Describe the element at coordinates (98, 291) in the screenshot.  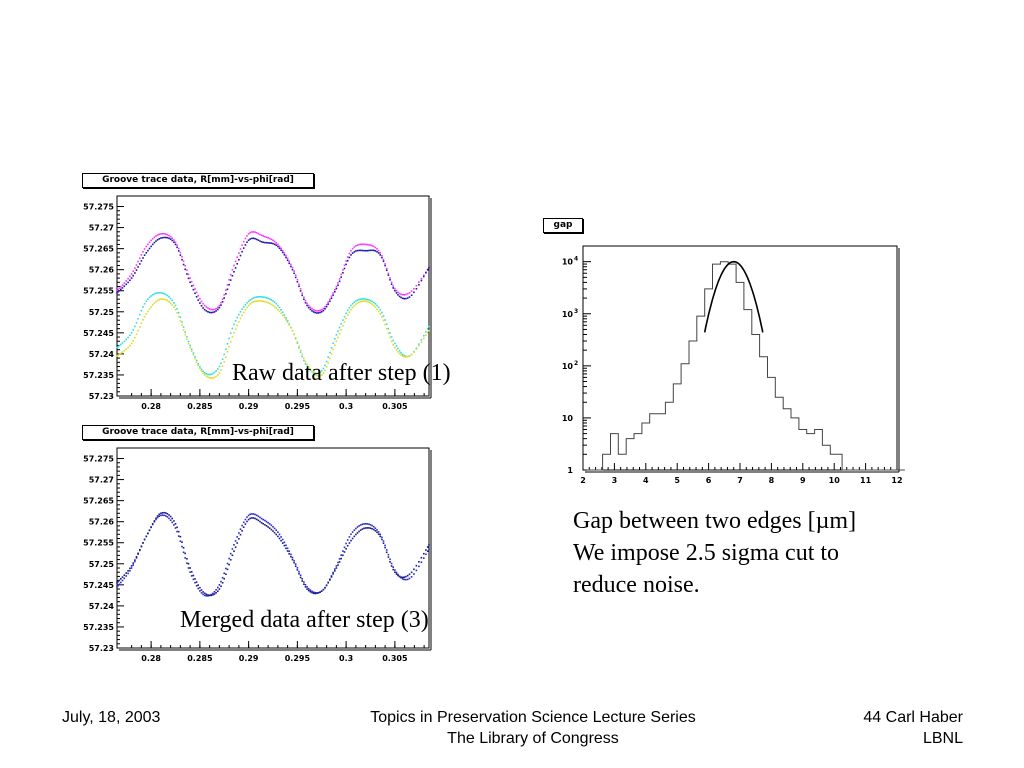
I see `y-tick-label: 57.255` at that location.